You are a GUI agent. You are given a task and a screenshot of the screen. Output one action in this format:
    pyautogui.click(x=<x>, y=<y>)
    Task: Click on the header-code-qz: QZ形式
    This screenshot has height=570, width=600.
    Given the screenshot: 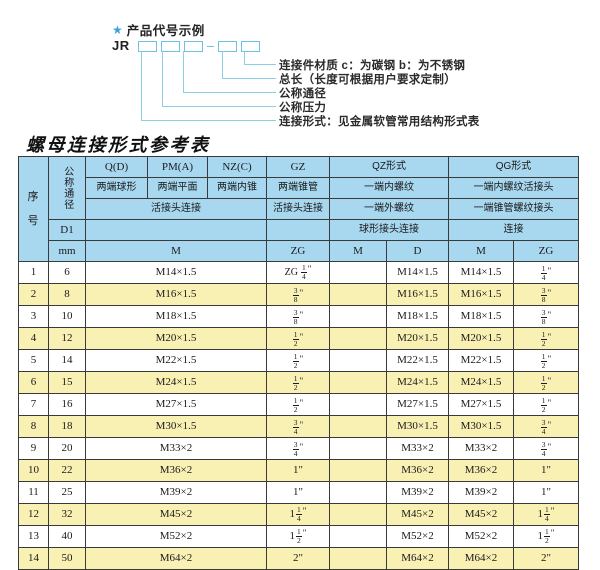 What is the action you would take?
    pyautogui.click(x=389, y=167)
    